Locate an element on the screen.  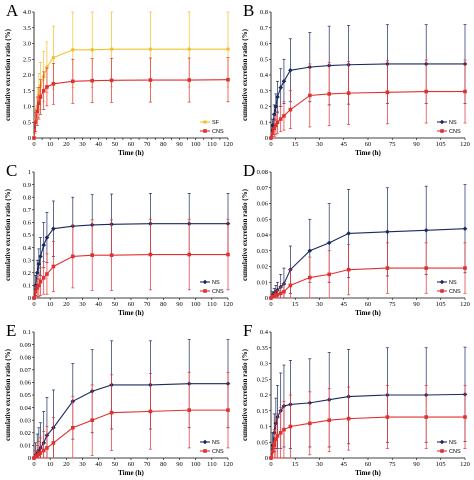
x-tick-label-e: 110 is located at coordinates (212, 464).